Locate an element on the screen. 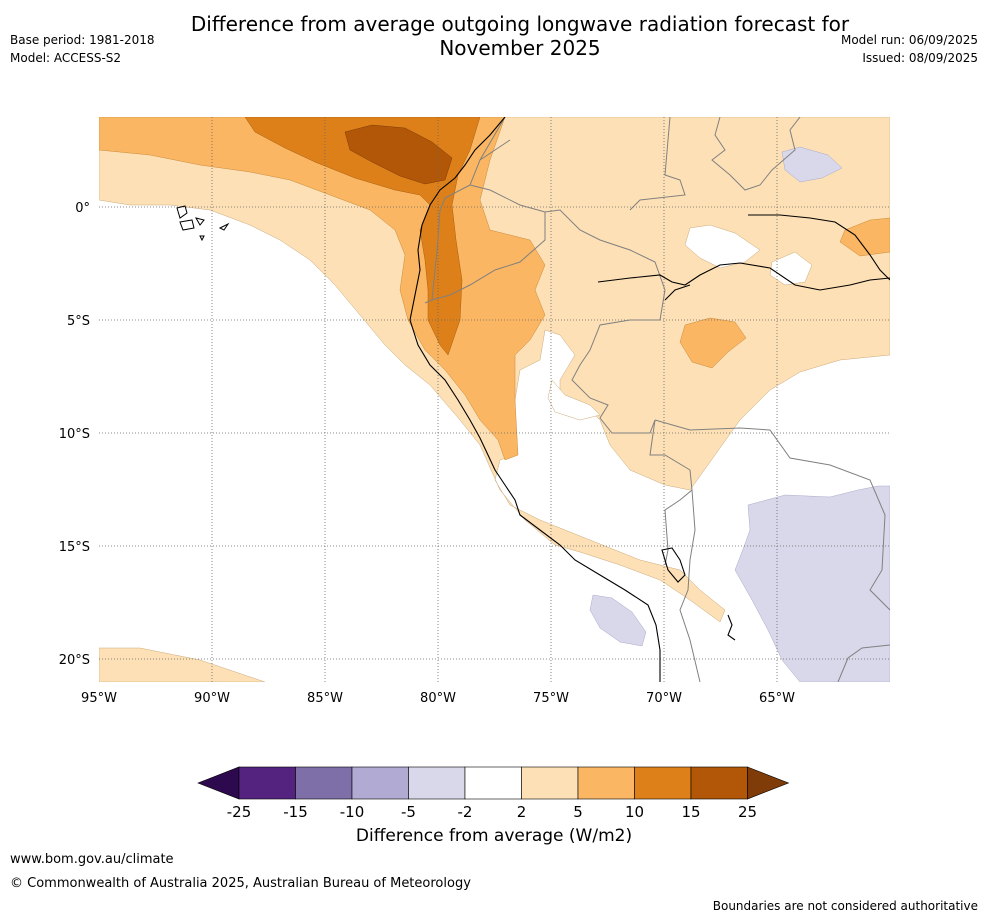  issued-date: Issued: 08/09/2025 is located at coordinates (920, 58).